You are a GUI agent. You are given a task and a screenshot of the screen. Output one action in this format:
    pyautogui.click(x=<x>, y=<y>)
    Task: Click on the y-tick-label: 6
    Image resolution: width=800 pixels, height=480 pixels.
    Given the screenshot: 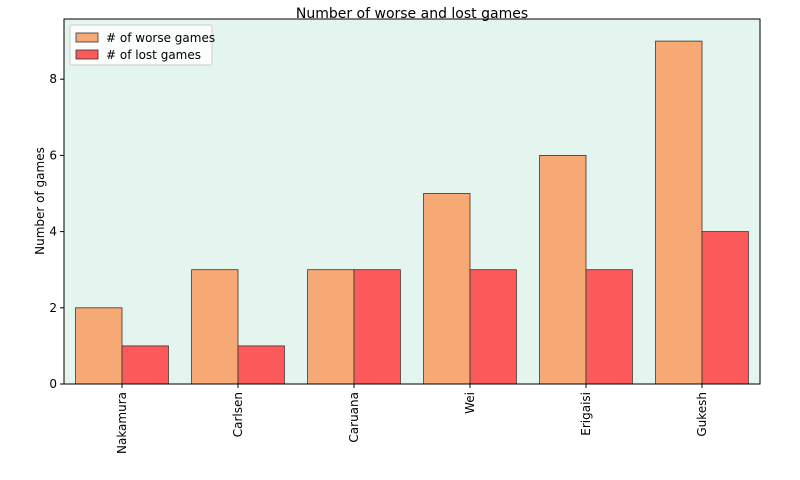 What is the action you would take?
    pyautogui.click(x=53, y=155)
    